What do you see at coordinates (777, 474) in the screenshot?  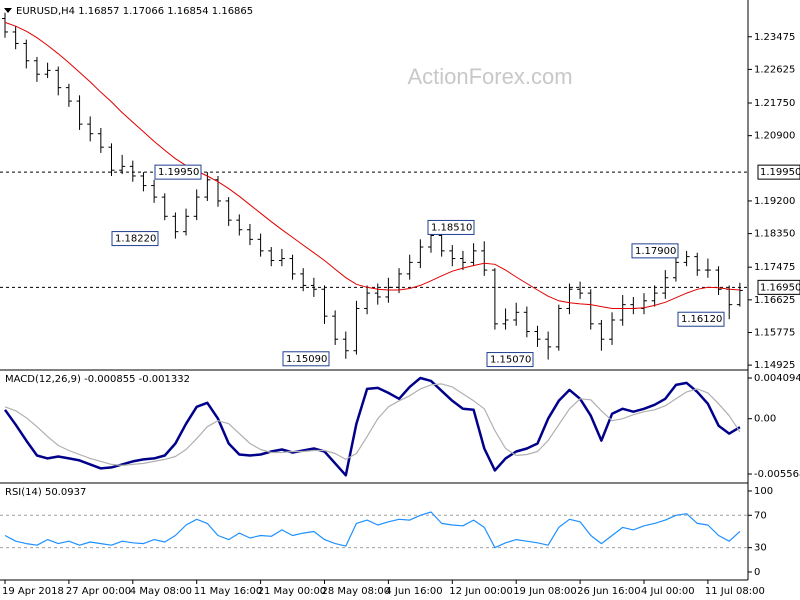 I see `y-tick-label: -0.005568` at bounding box center [777, 474].